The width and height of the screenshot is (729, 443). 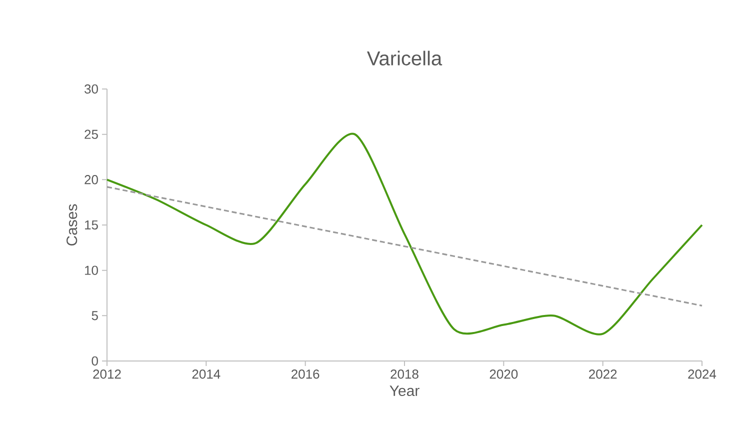 What do you see at coordinates (206, 374) in the screenshot?
I see `x-tick-label: 2014` at bounding box center [206, 374].